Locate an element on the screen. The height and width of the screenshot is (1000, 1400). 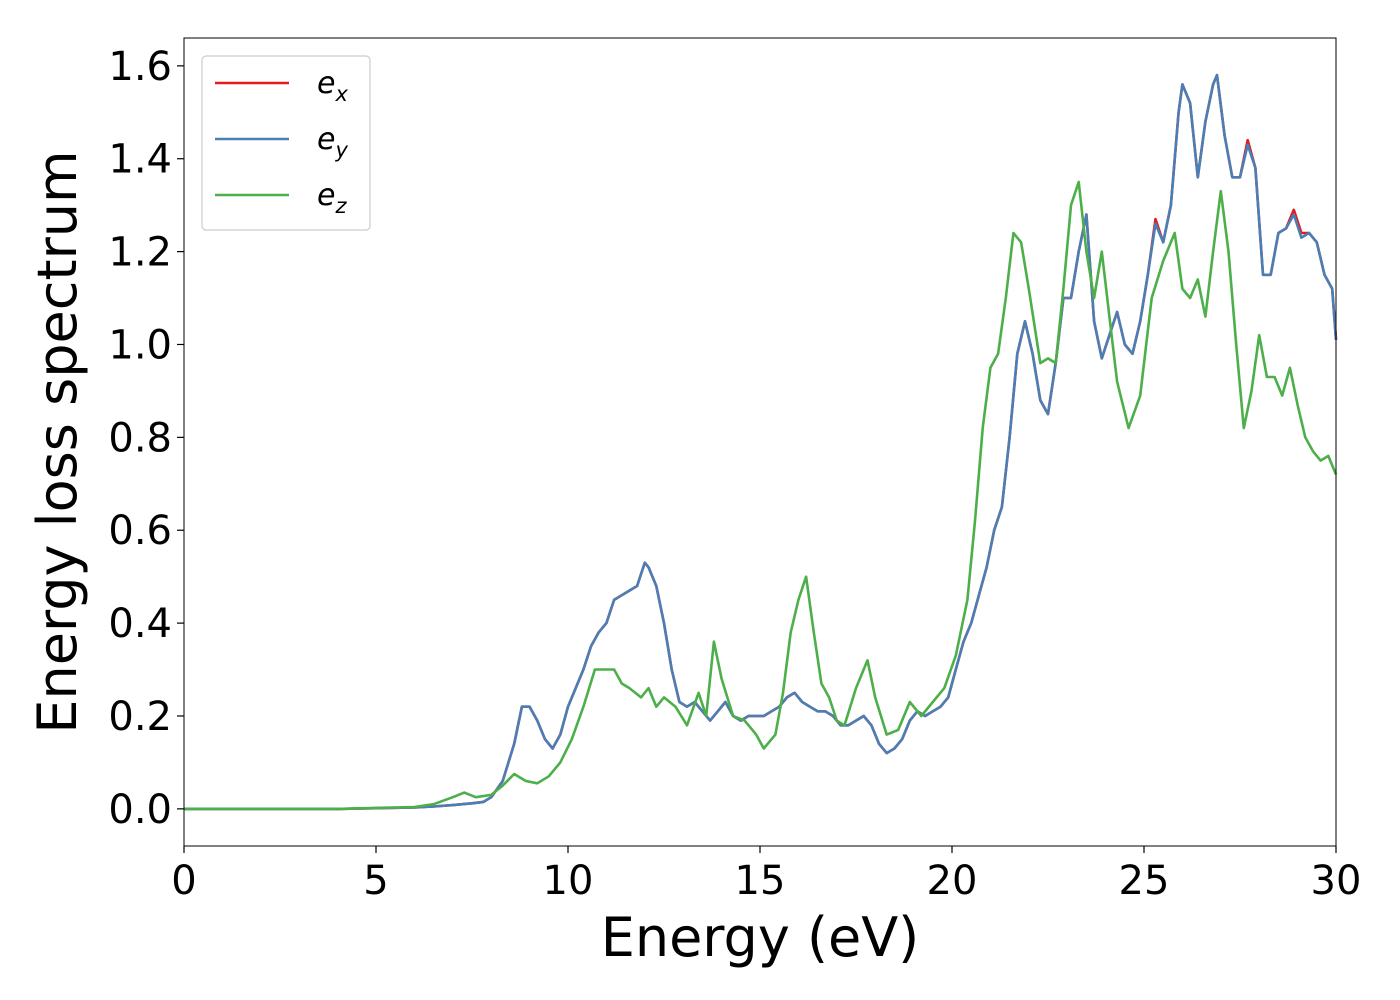
y-tick-label: 1.0 is located at coordinates (140, 345).